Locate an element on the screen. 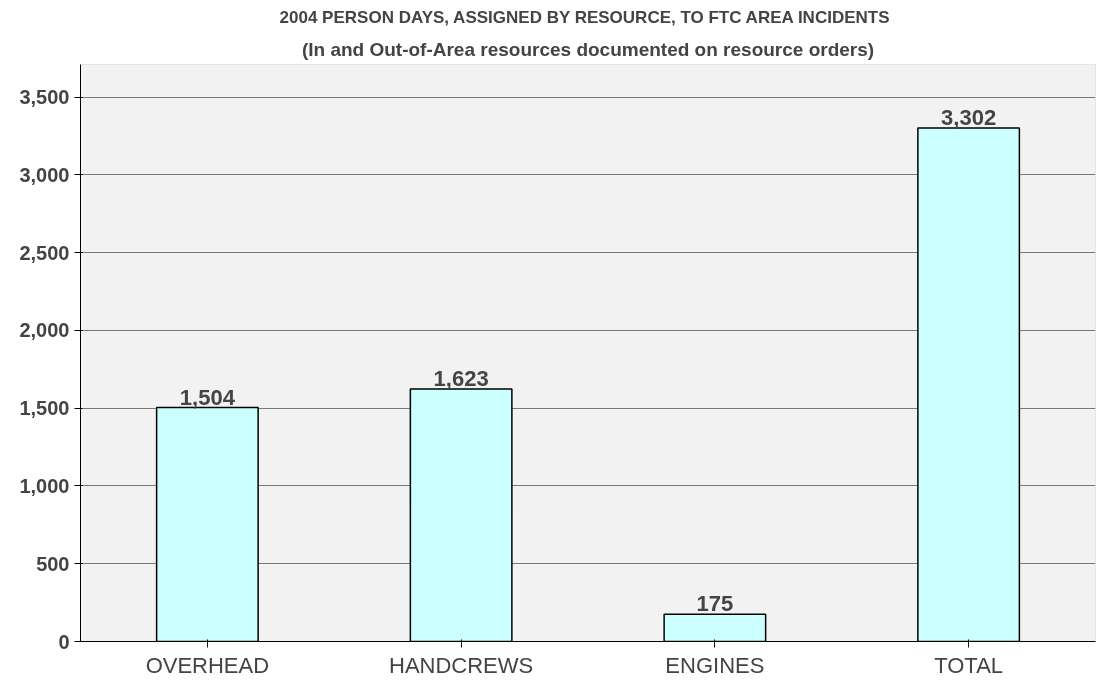 The width and height of the screenshot is (1117, 700). y-tick-label: 0 is located at coordinates (64, 641).